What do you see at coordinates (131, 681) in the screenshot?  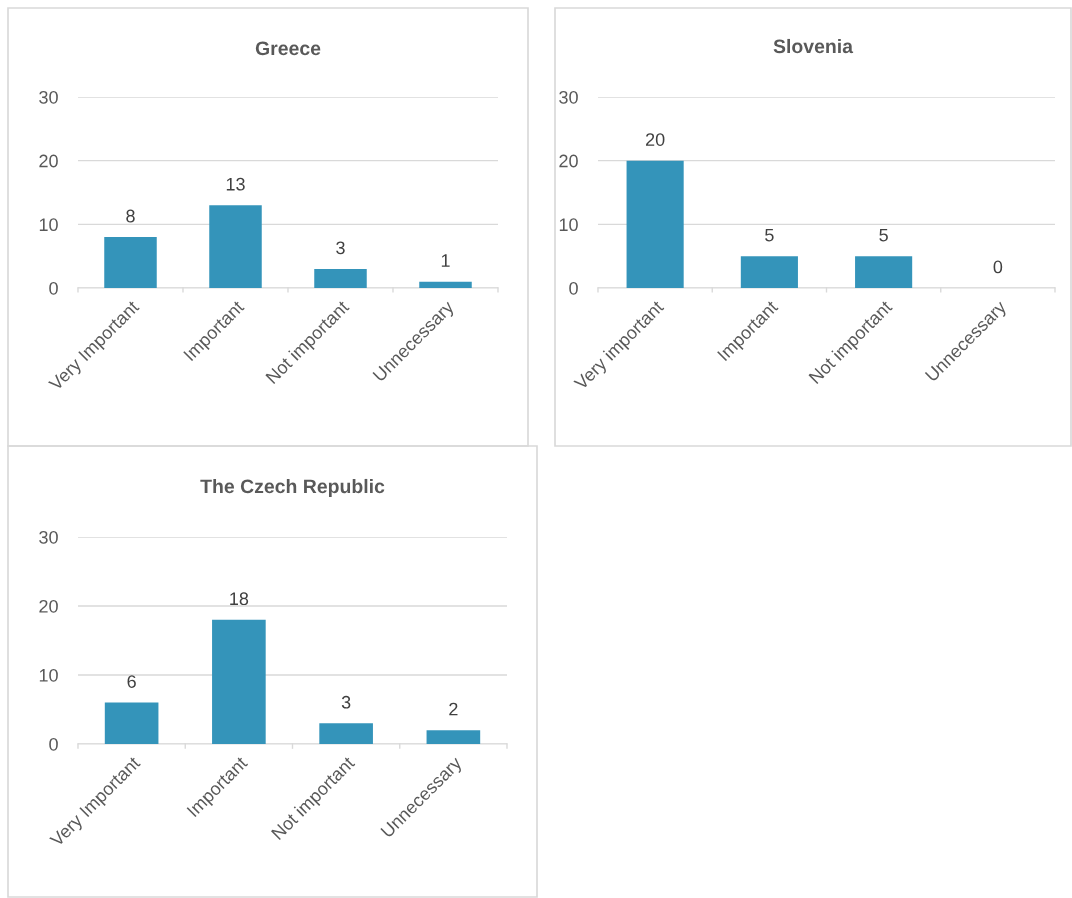 I see `data-label: 6` at bounding box center [131, 681].